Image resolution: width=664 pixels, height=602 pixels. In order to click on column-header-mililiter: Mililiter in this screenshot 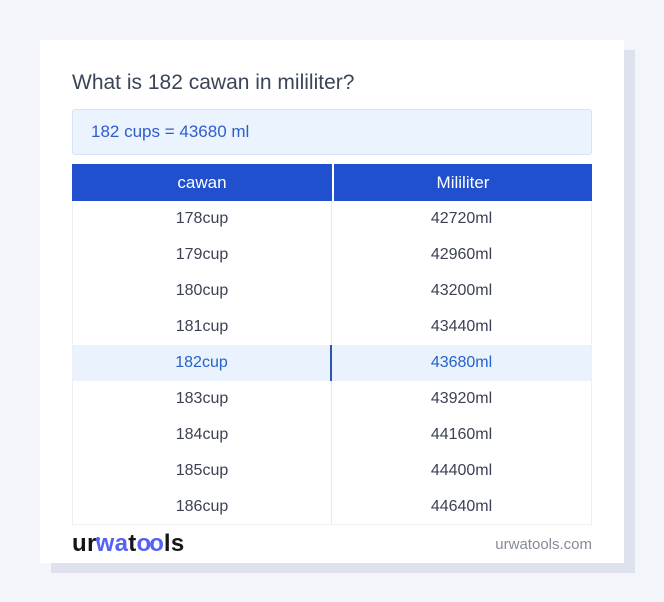, I will do `click(462, 182)`.